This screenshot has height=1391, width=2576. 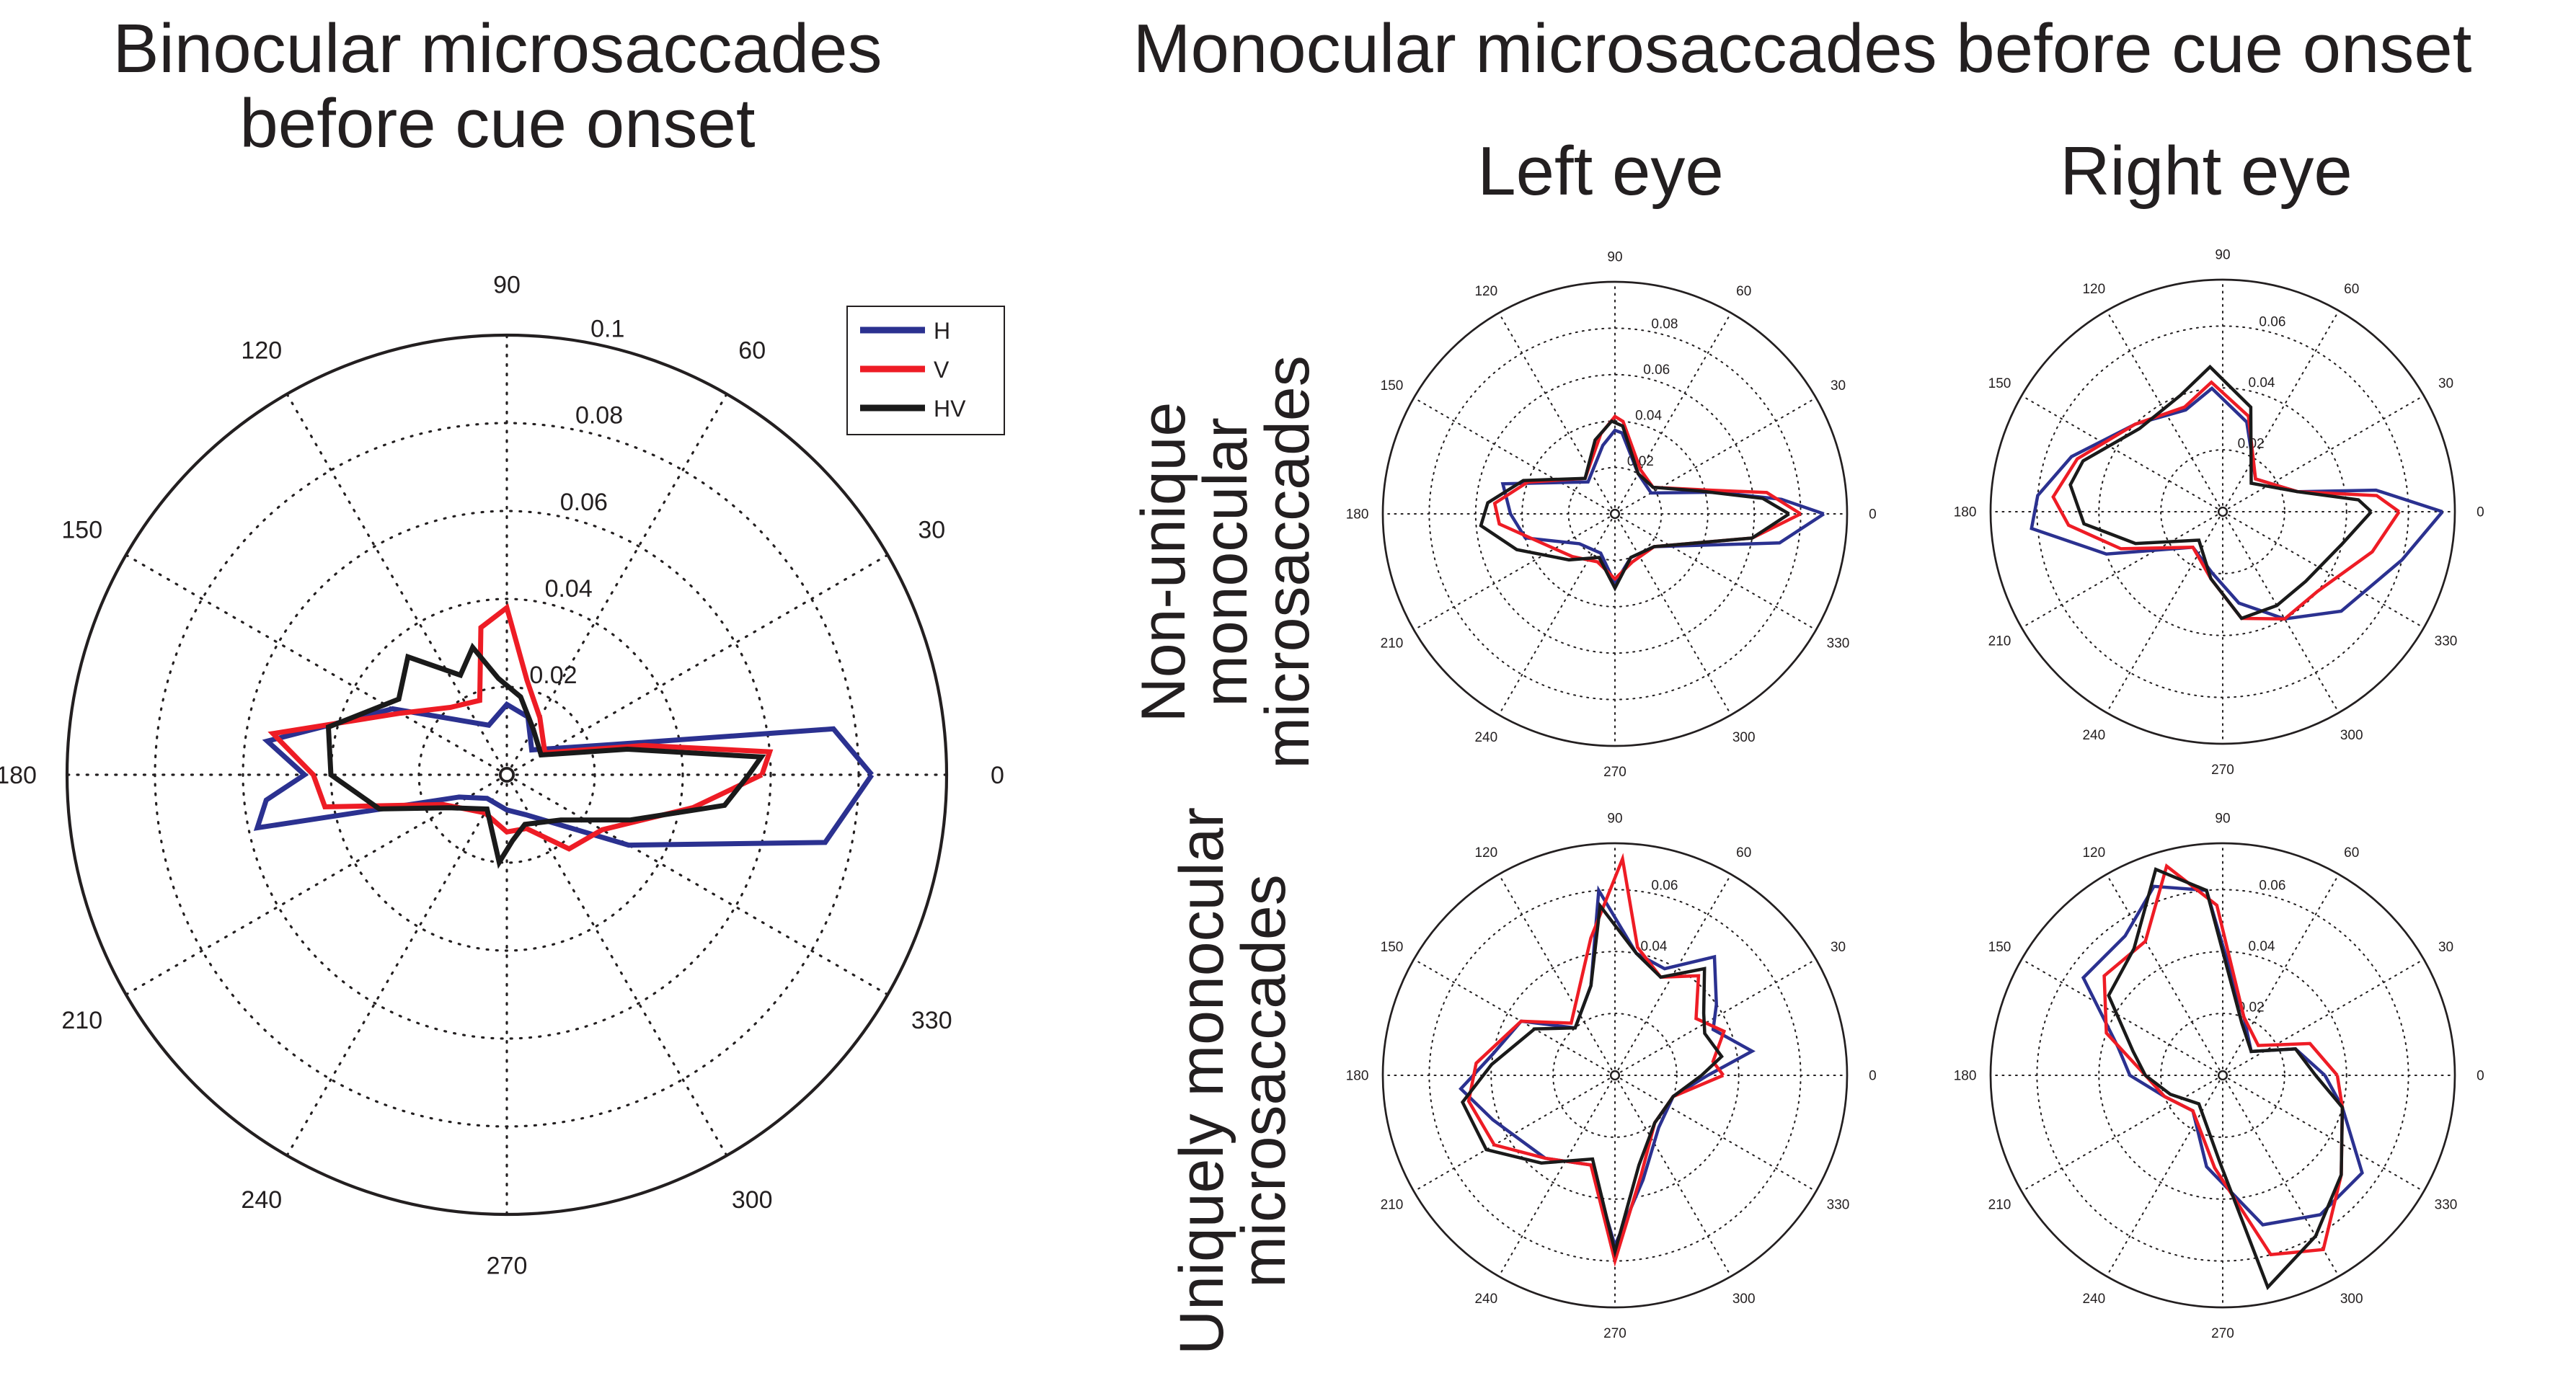 What do you see at coordinates (2251, 1008) in the screenshot?
I see `radial-tick-label: 0.02` at bounding box center [2251, 1008].